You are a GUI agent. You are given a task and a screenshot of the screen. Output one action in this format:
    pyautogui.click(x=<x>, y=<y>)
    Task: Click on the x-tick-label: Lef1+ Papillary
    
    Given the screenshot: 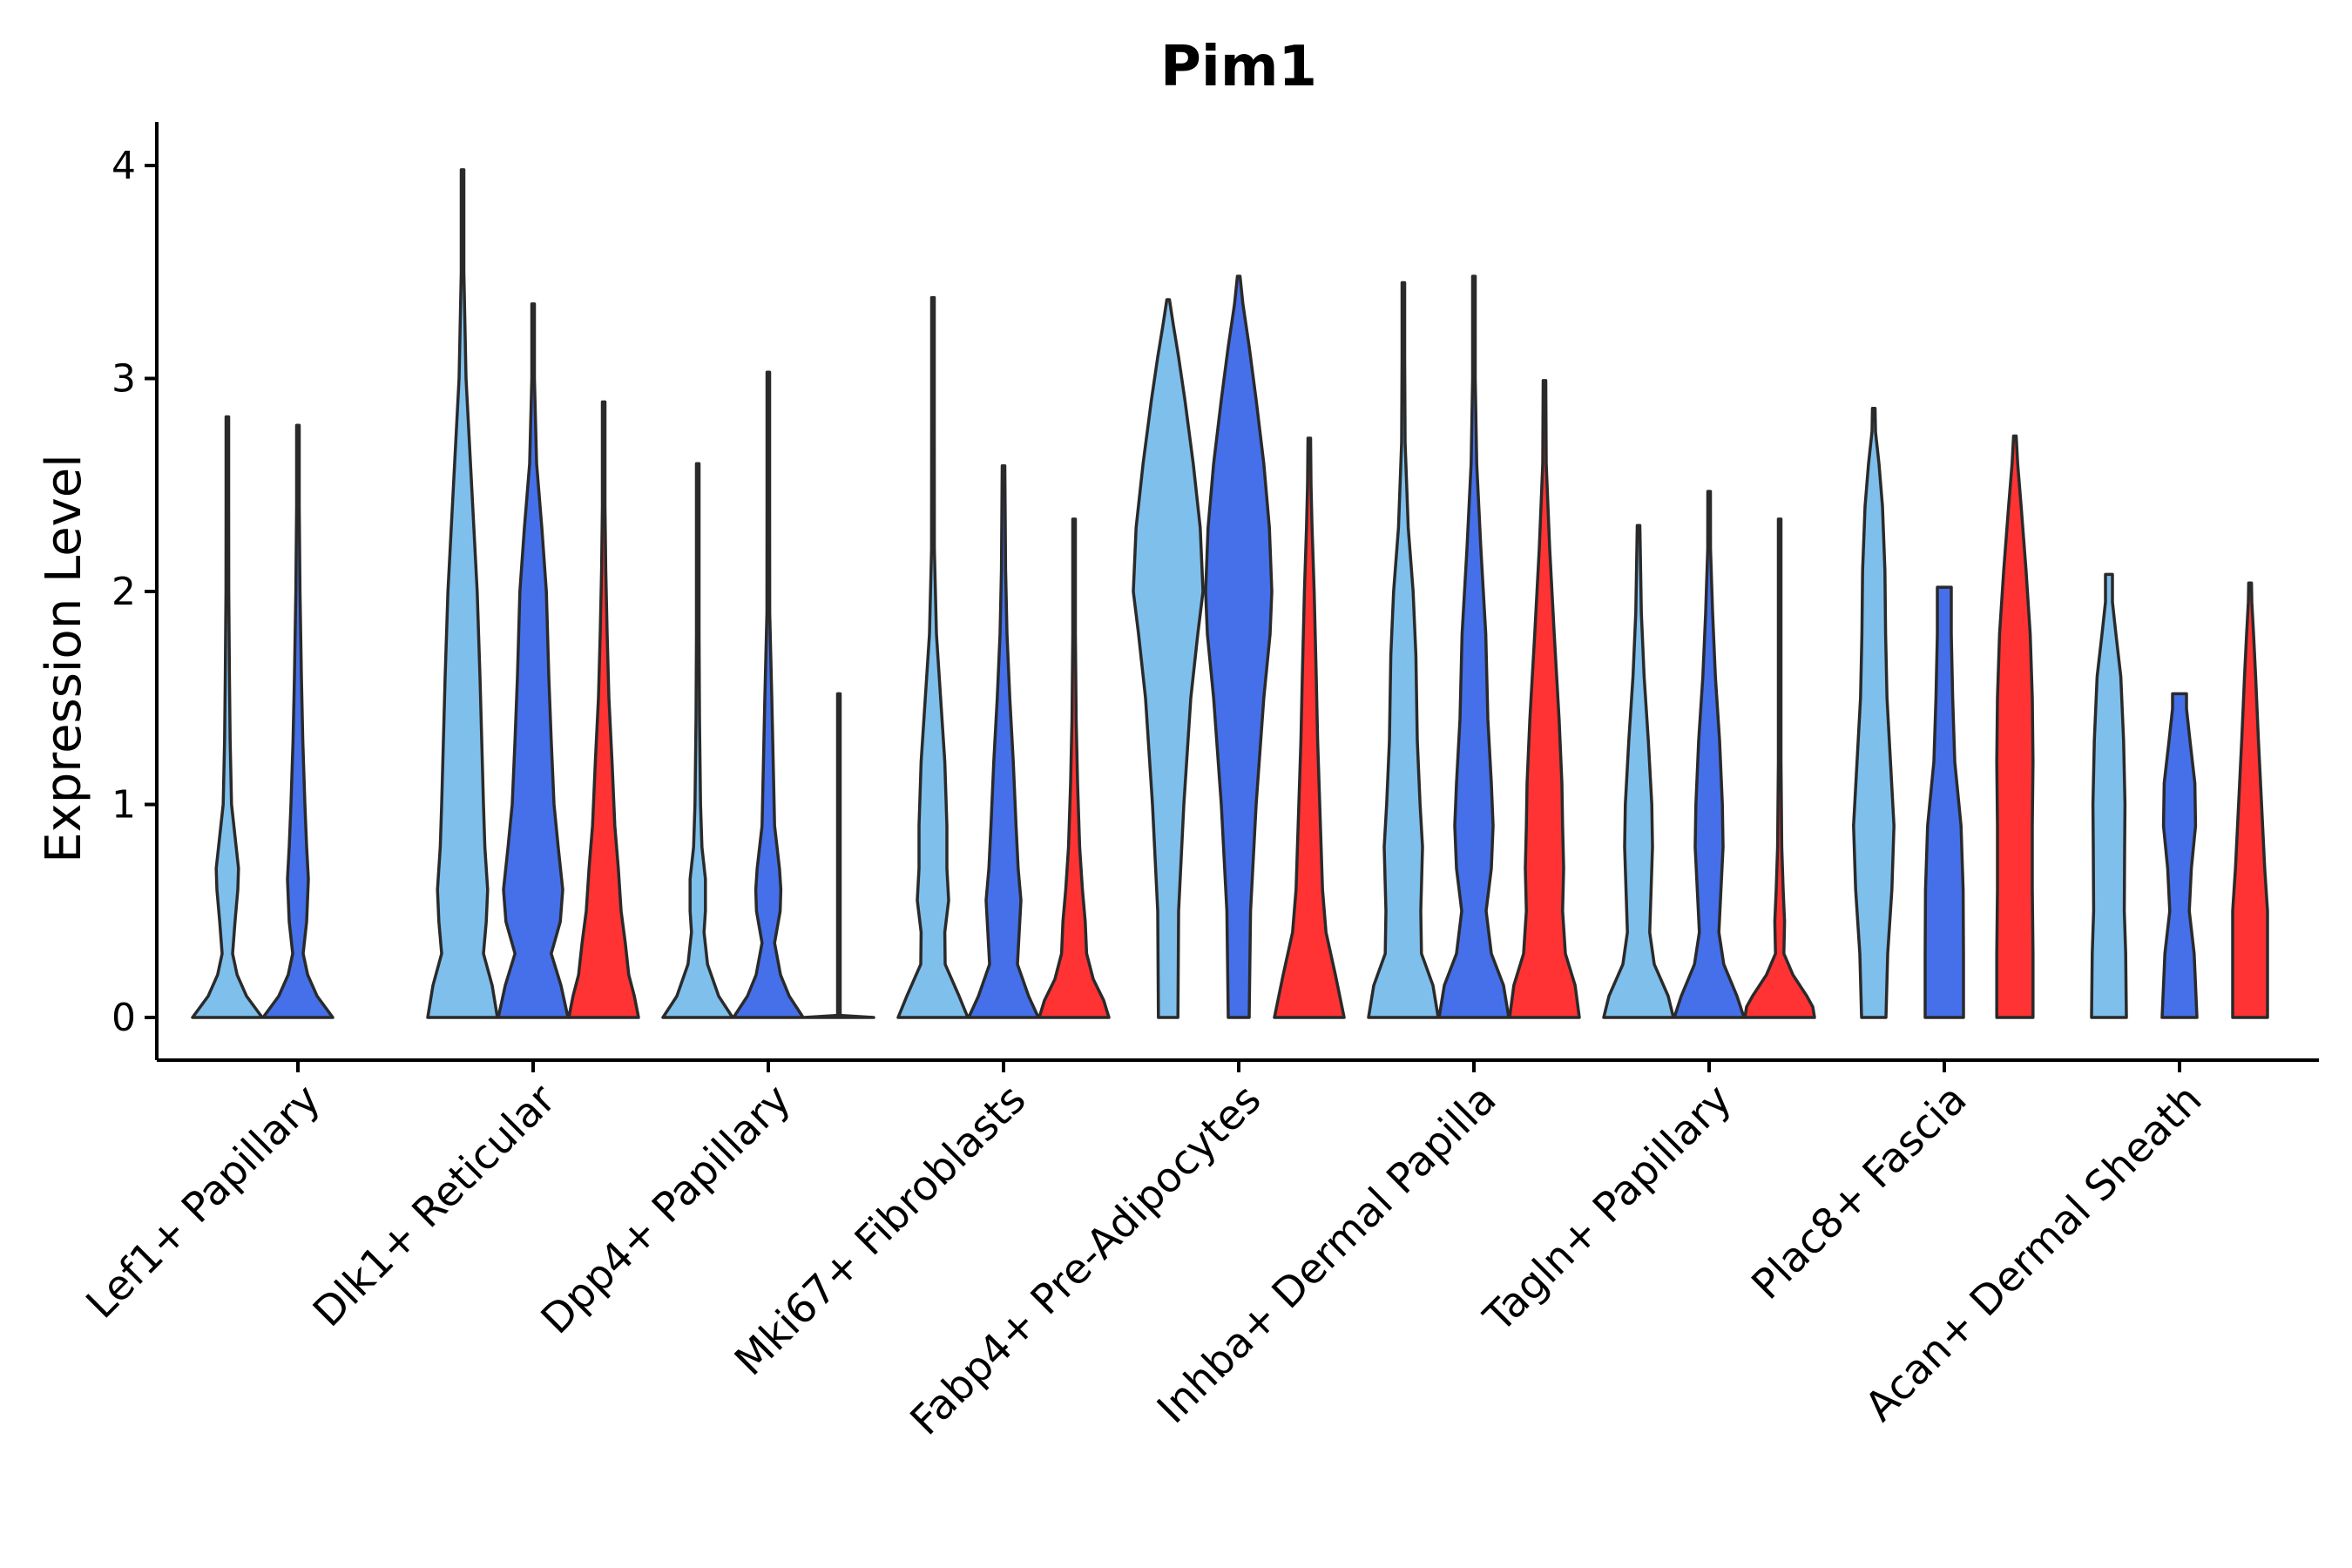 What is the action you would take?
    pyautogui.click(x=204, y=1202)
    